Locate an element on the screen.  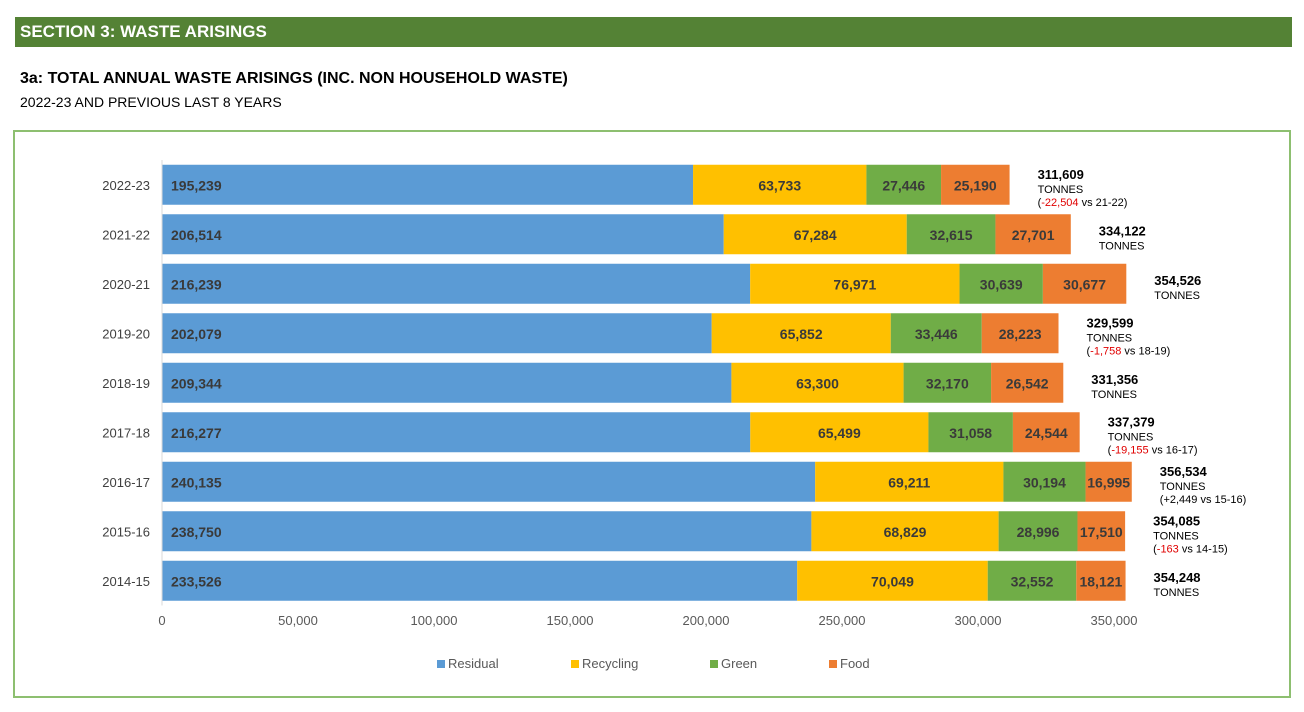
data-label-recycling: 65,852 is located at coordinates (801, 334).